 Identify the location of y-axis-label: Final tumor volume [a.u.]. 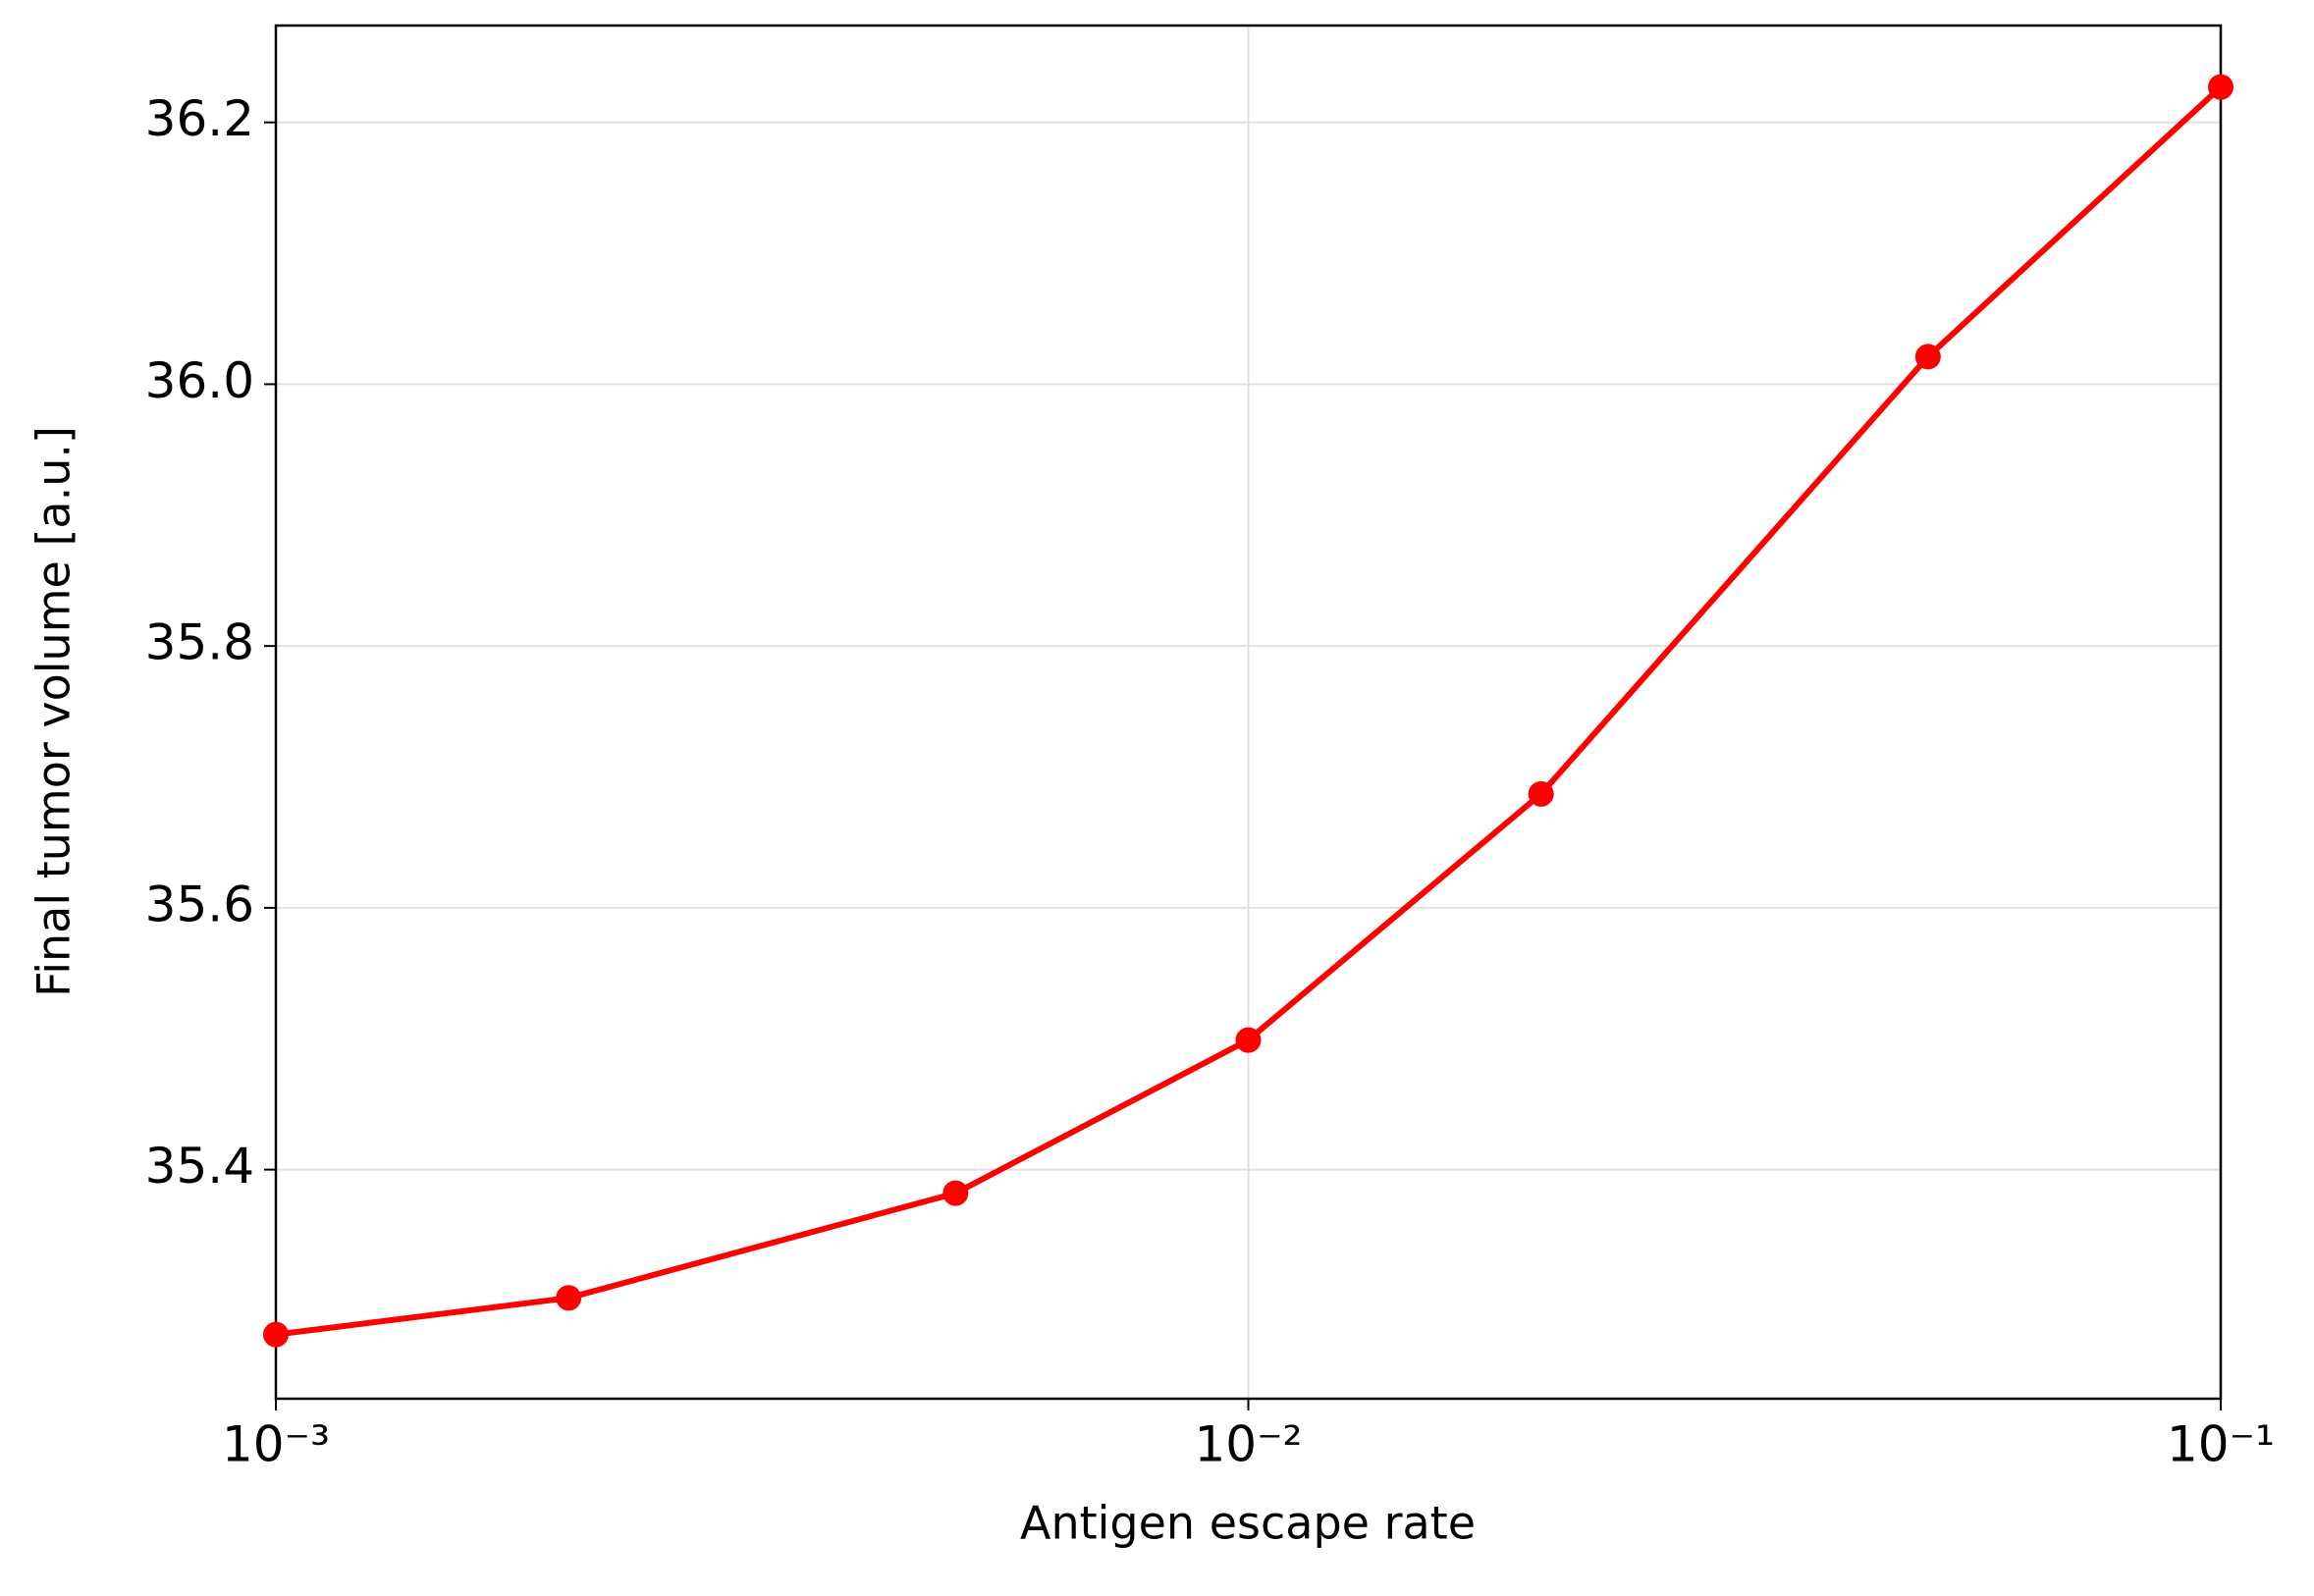
(54, 711).